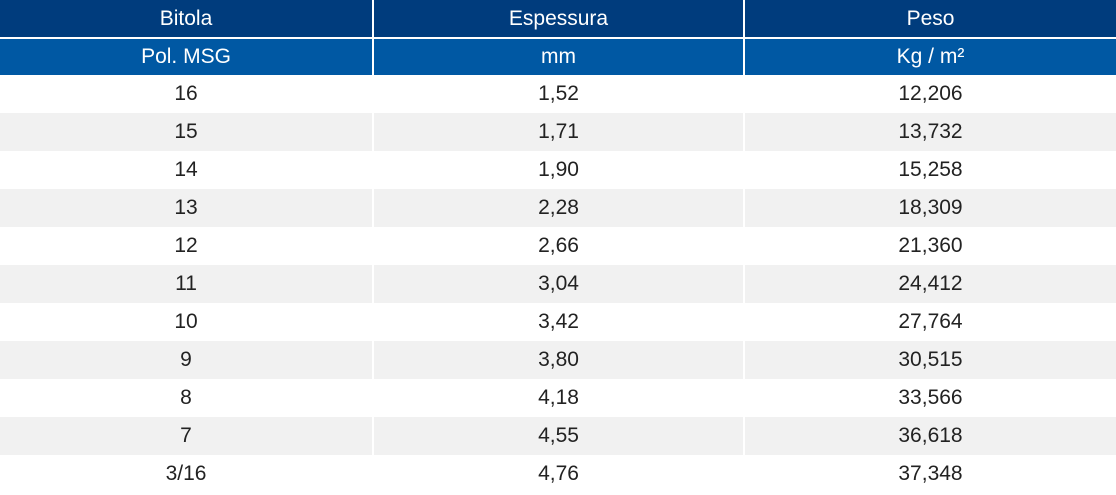  Describe the element at coordinates (930, 360) in the screenshot. I see `cell-peso: 30,515` at that location.